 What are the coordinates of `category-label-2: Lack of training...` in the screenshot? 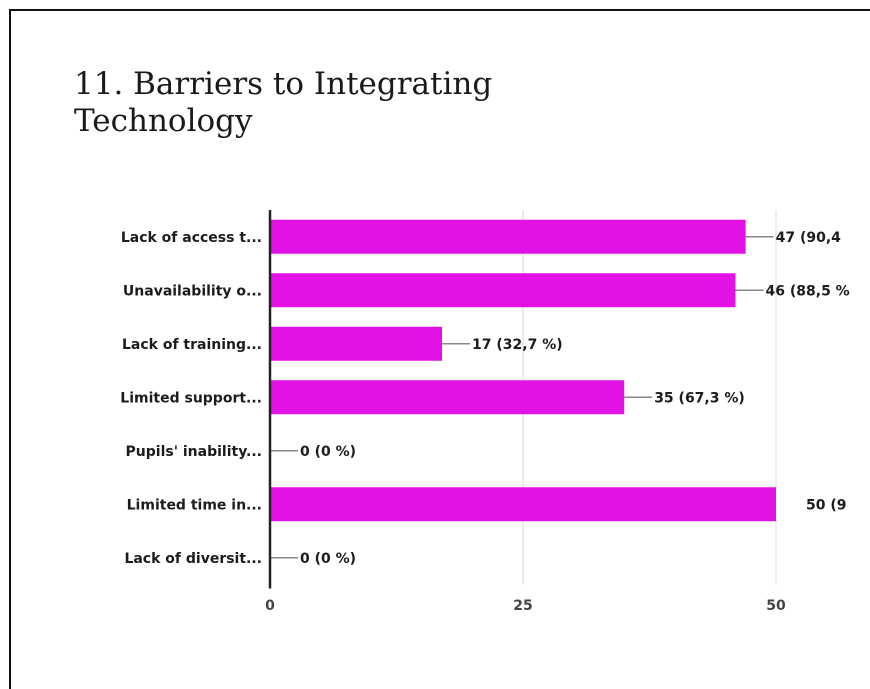 It's located at (192, 345).